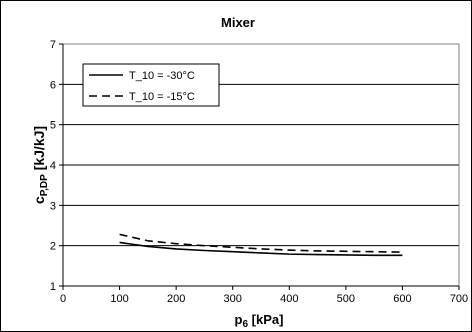 Image resolution: width=472 pixels, height=332 pixels. What do you see at coordinates (53, 247) in the screenshot?
I see `y-tick-label: 2` at bounding box center [53, 247].